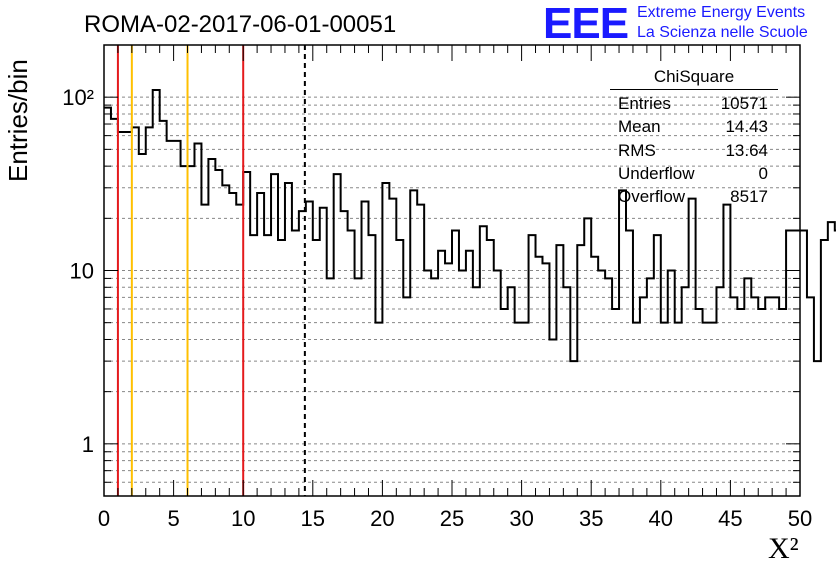 This screenshot has width=836, height=572. I want to click on x-tick-label: 35, so click(591, 518).